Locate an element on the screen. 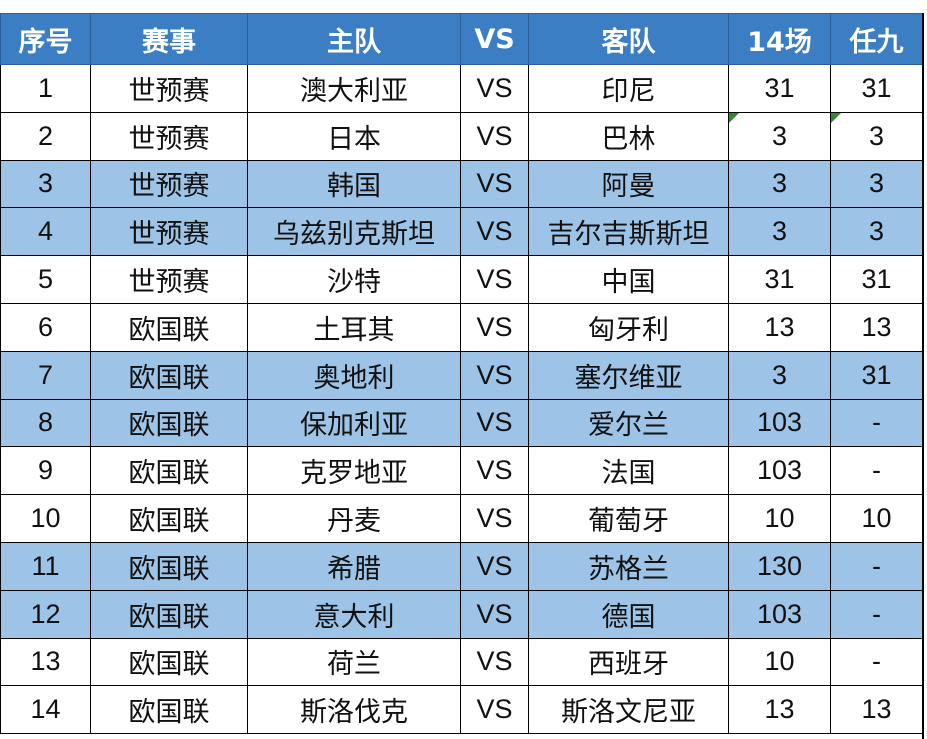  cell-away-team: 中国 is located at coordinates (628, 279).